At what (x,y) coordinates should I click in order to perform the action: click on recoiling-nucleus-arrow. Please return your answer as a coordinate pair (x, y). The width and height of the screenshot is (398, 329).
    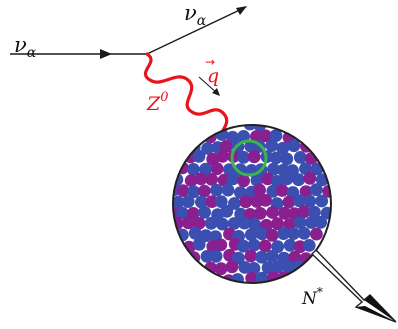
    Looking at the image, I should click on (353, 285).